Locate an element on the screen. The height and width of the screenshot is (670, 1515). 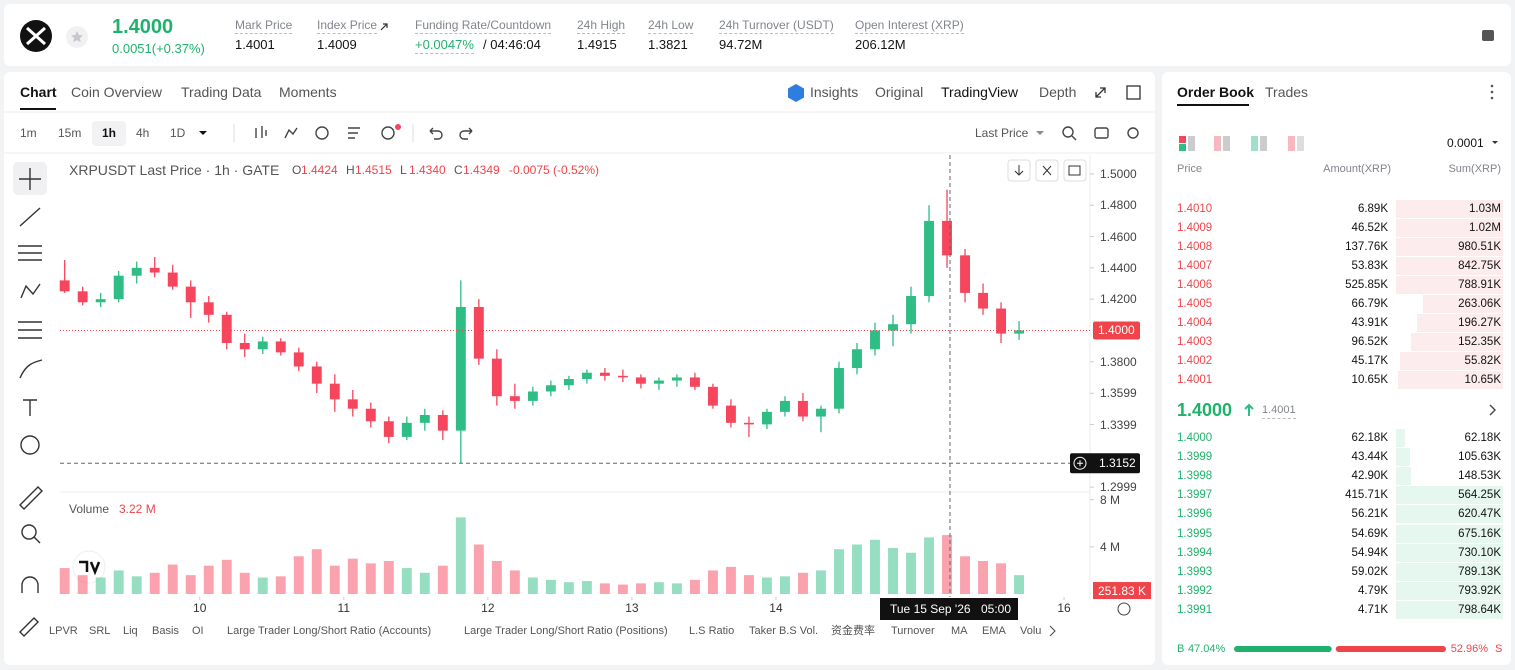
y-tick-label: 1.3599 is located at coordinates (1118, 393).